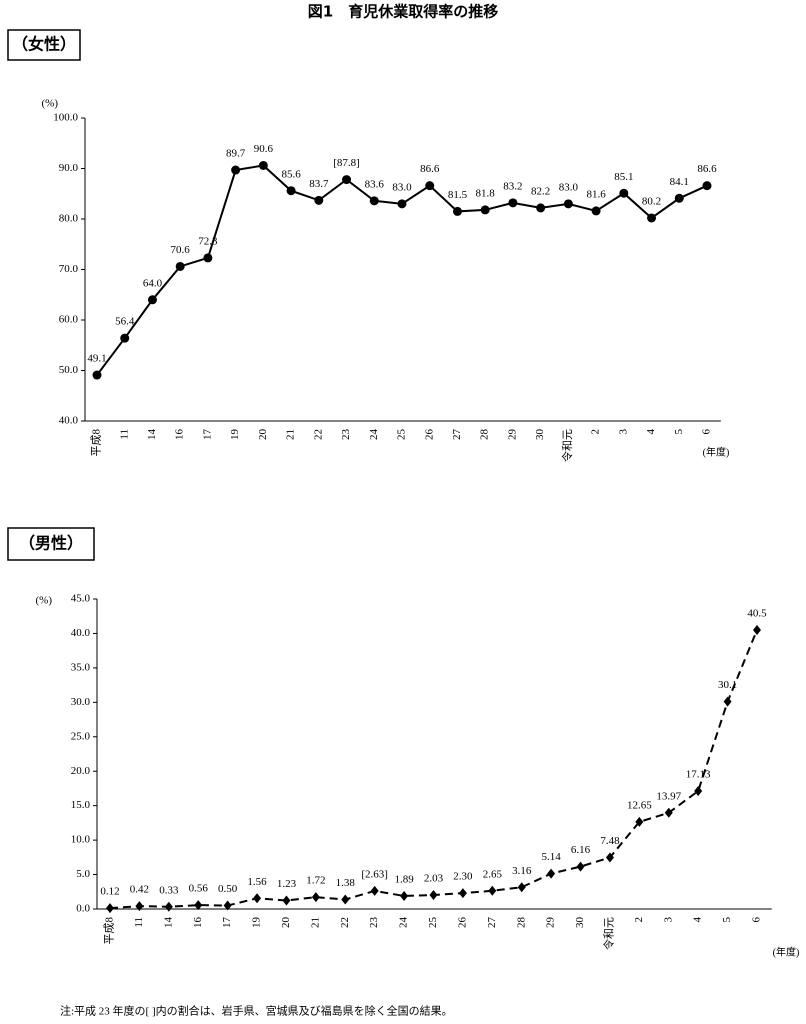 The image size is (806, 1024). What do you see at coordinates (727, 920) in the screenshot?
I see `x-tick-label: 5` at bounding box center [727, 920].